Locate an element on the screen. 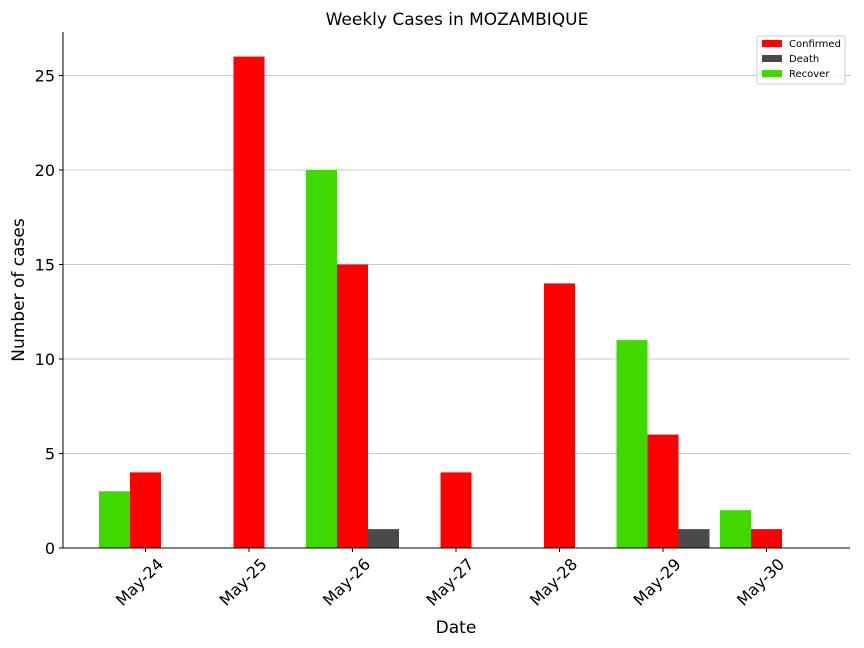 Image resolution: width=864 pixels, height=648 pixels. y-tick-label: 20 is located at coordinates (45, 170).